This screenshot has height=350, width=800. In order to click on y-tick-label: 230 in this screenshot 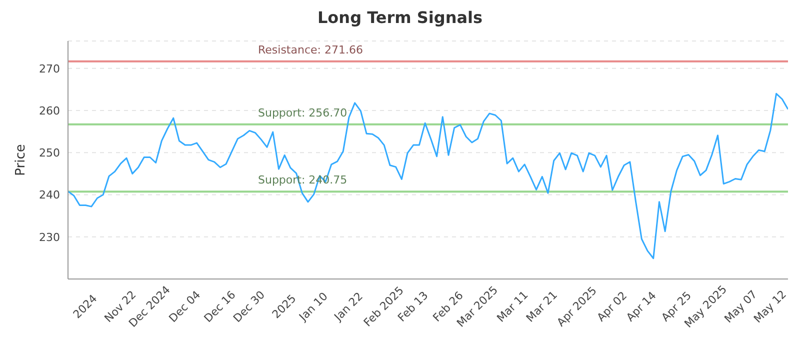, I will do `click(49, 237)`.